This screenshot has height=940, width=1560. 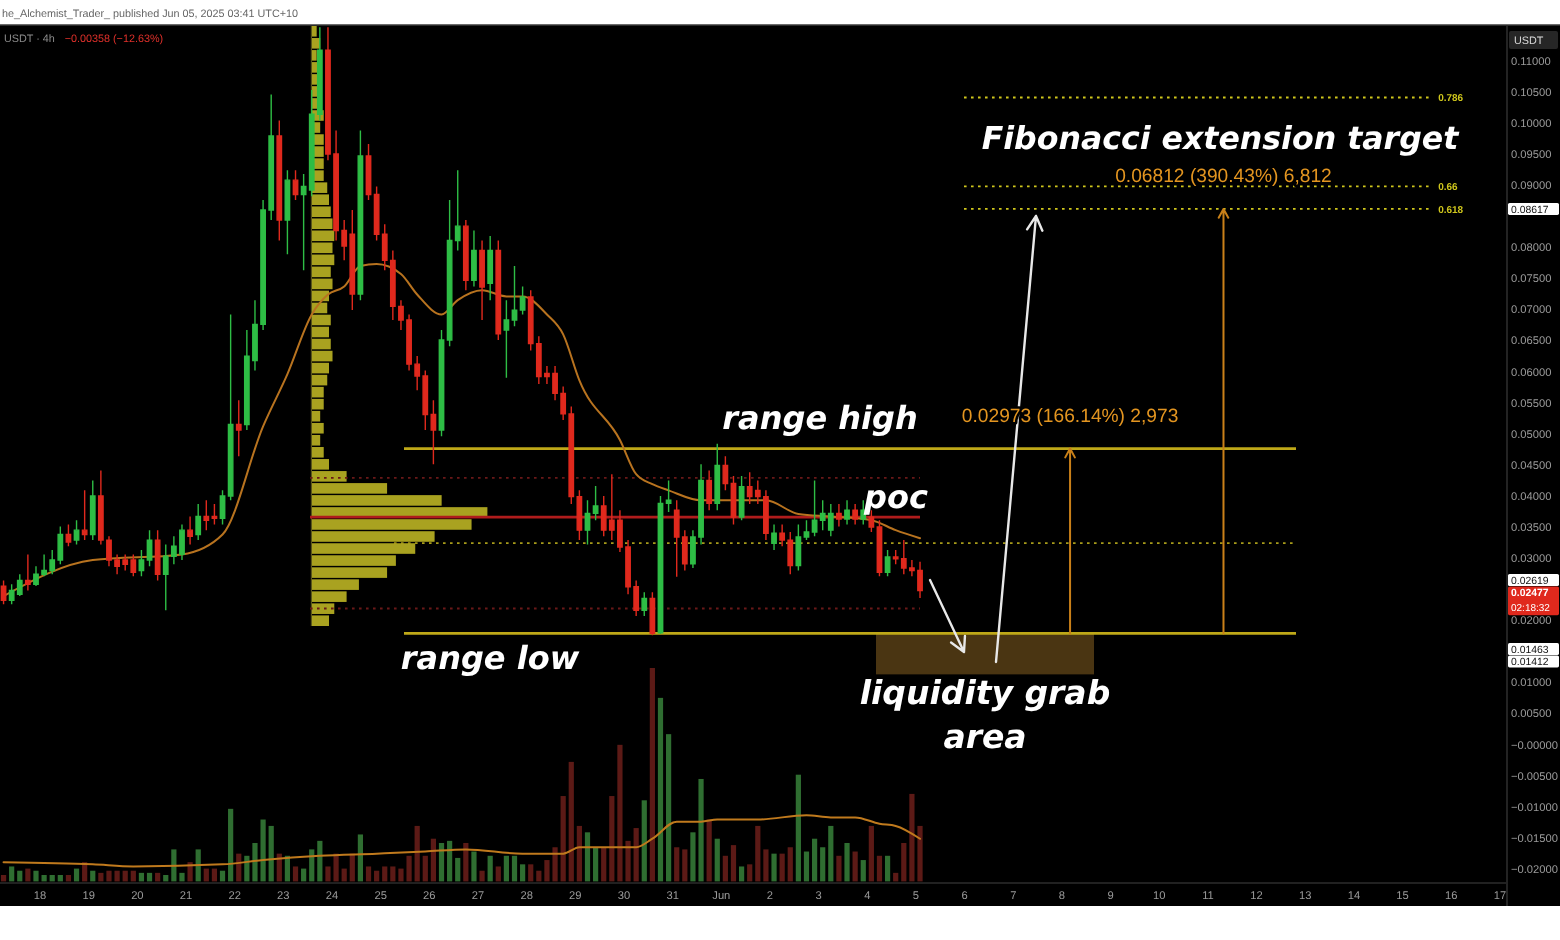 What do you see at coordinates (895, 497) in the screenshot?
I see `ref-line-label: poc` at bounding box center [895, 497].